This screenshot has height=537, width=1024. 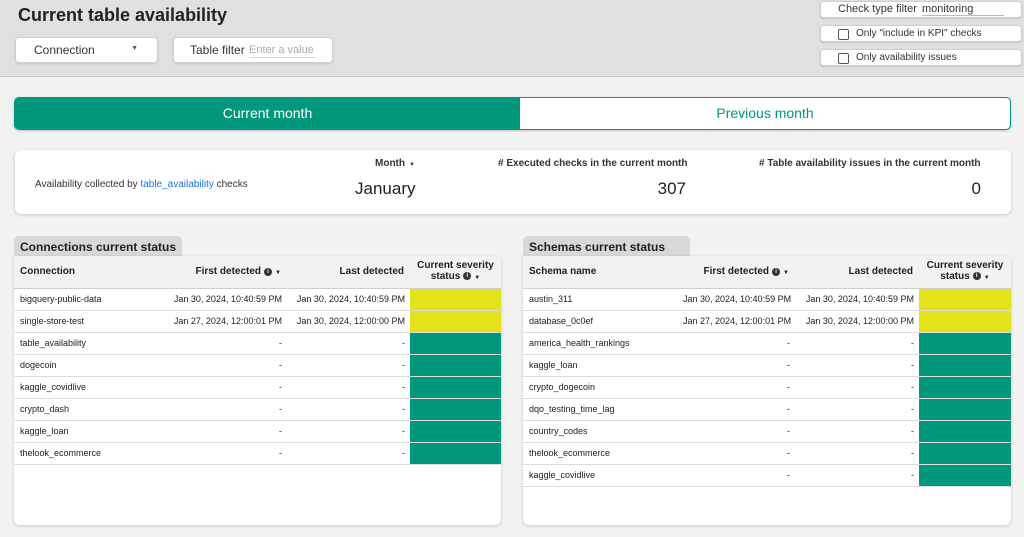 I want to click on table-row: dogecoin - -, so click(x=257, y=365).